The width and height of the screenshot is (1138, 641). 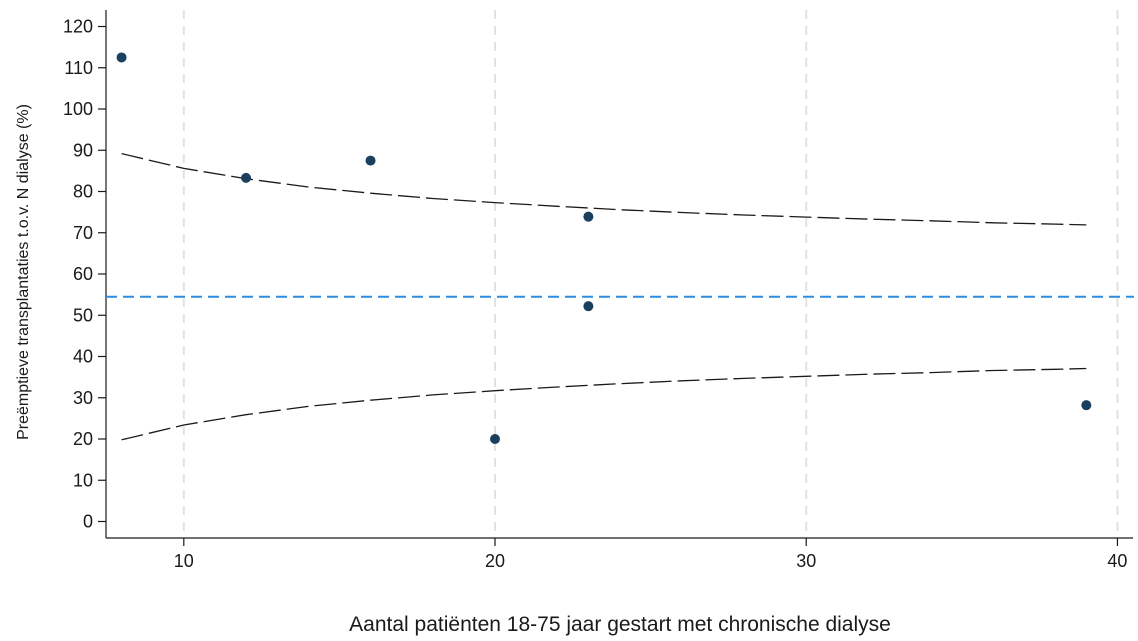 What do you see at coordinates (650, 554) in the screenshot?
I see `x-ticks: 10 20 30 40` at bounding box center [650, 554].